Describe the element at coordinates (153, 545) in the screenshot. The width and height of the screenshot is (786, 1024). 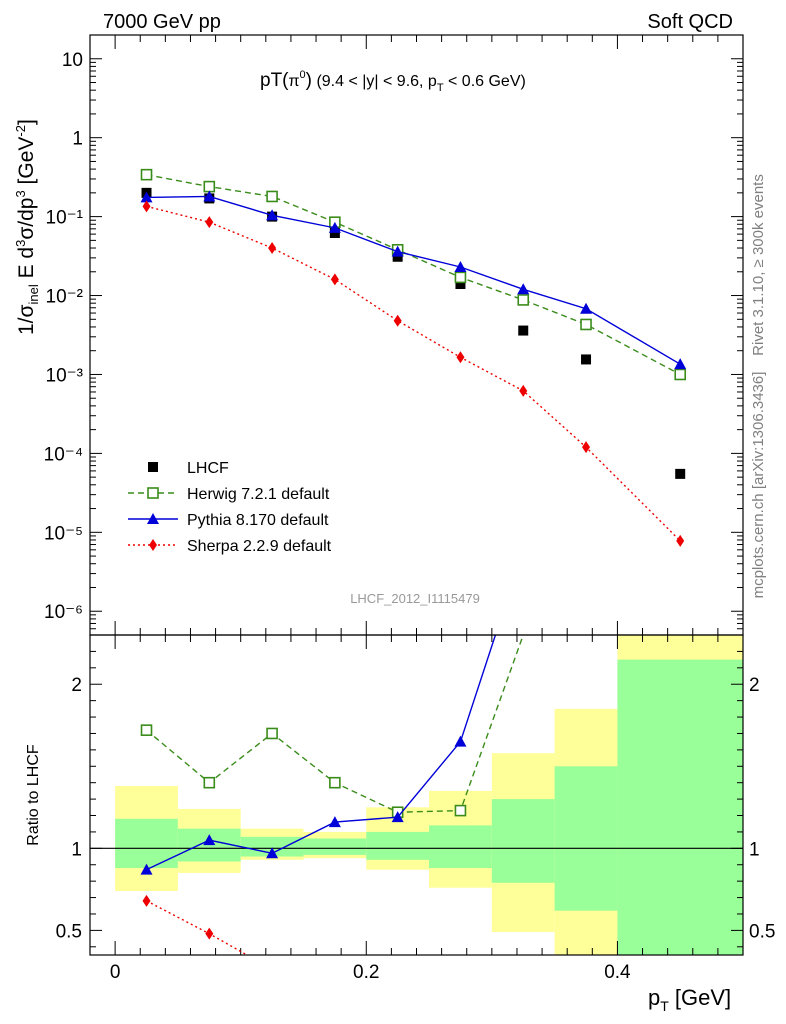
I see `legend-sherpa-marker` at that location.